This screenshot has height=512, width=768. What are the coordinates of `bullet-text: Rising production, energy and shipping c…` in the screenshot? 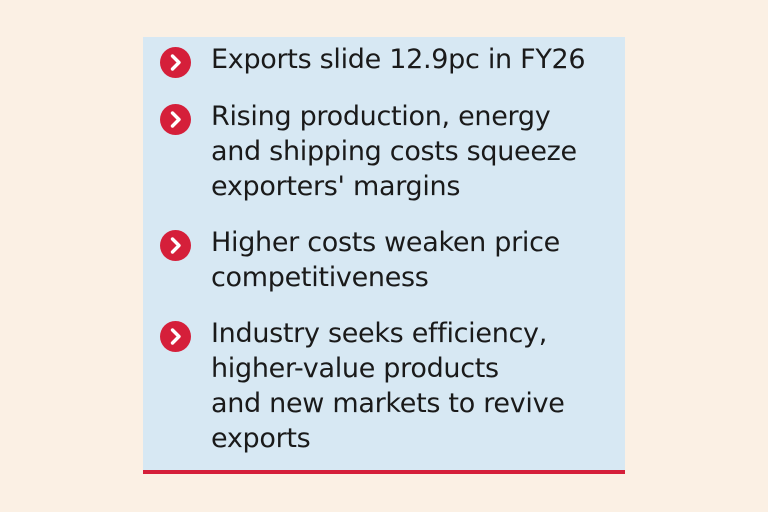 It's located at (394, 151).